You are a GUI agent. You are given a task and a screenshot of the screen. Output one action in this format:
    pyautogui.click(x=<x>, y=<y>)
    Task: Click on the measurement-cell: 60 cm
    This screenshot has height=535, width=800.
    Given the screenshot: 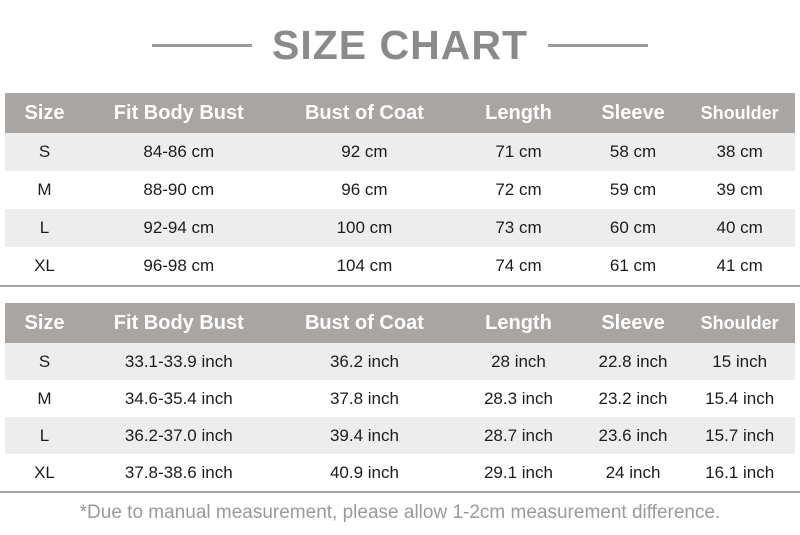 What is the action you would take?
    pyautogui.click(x=633, y=227)
    